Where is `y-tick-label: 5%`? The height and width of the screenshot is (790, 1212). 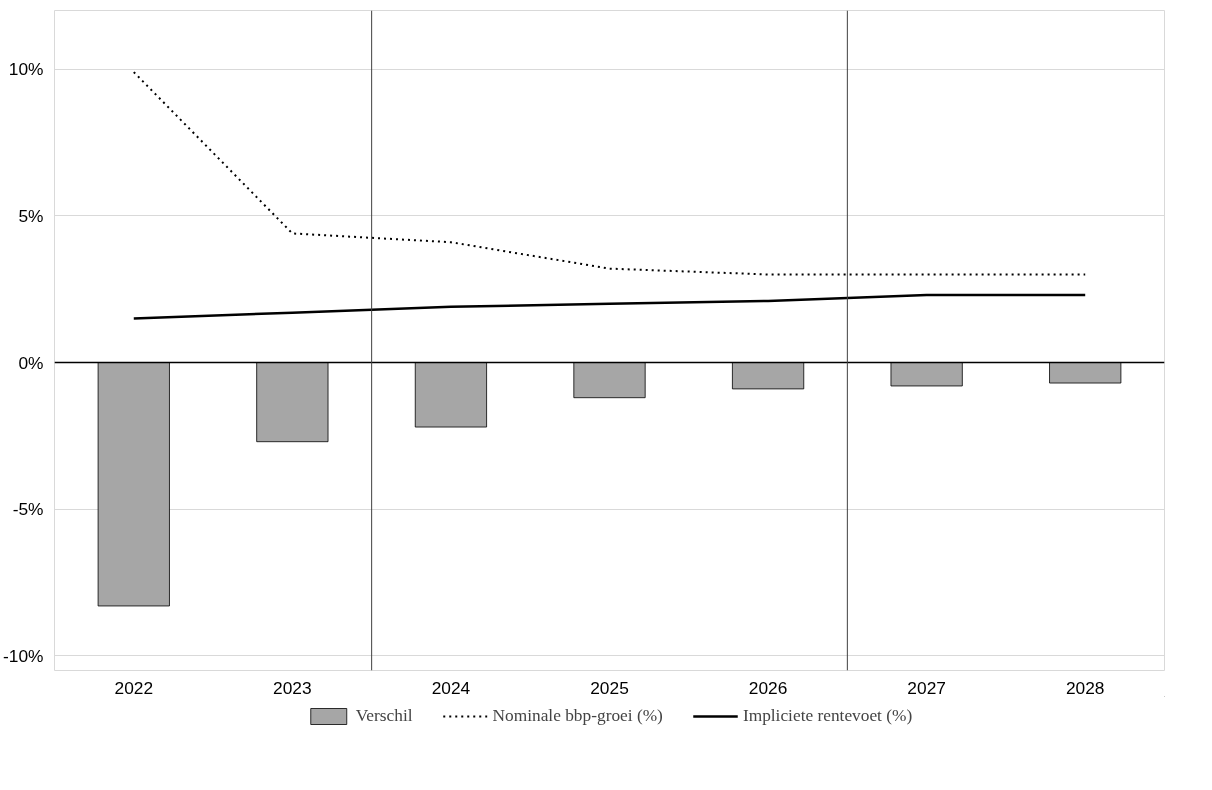 y-tick-label: 5% is located at coordinates (31, 215).